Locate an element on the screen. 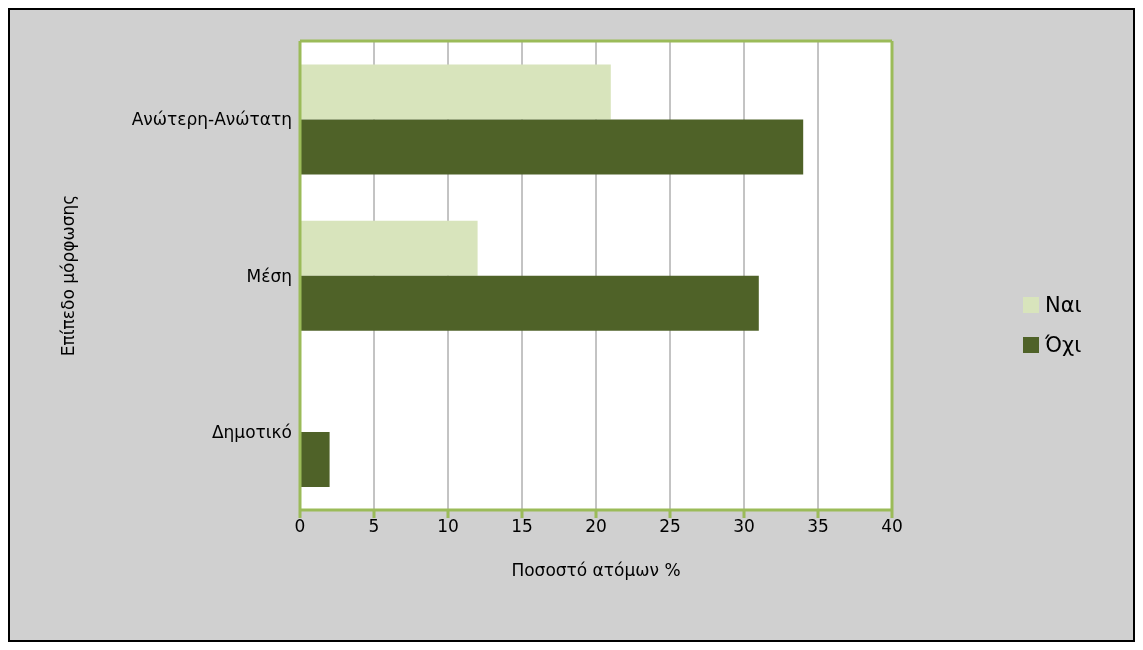 The image size is (1143, 650). x-tick-label: 30 is located at coordinates (744, 526).